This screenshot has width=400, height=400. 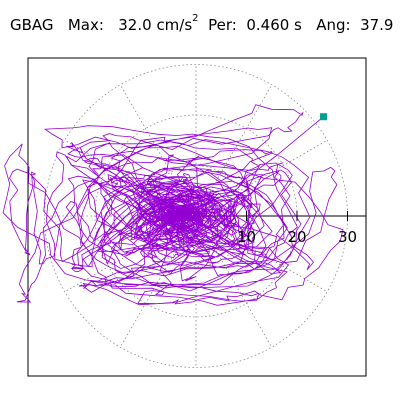 I want to click on period-value: 0.460 s, so click(x=274, y=25).